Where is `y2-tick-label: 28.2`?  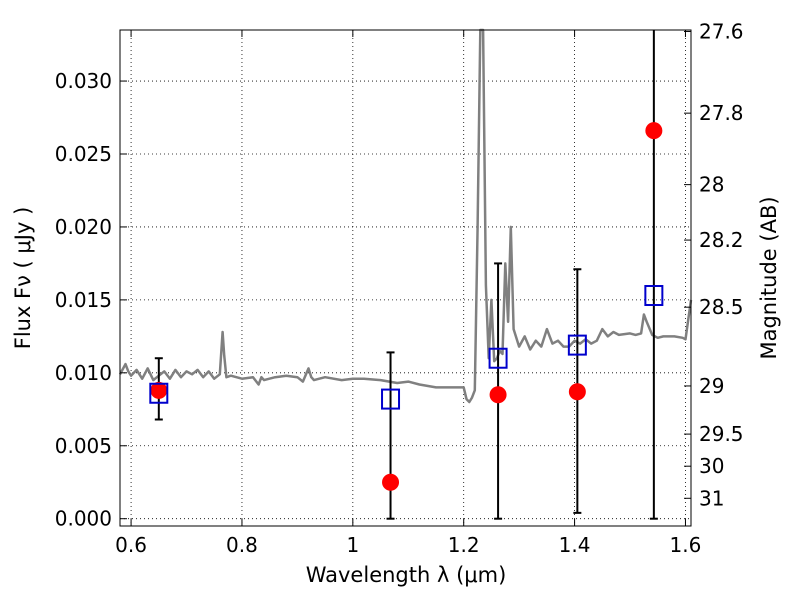 y2-tick-label: 28.2 is located at coordinates (721, 240).